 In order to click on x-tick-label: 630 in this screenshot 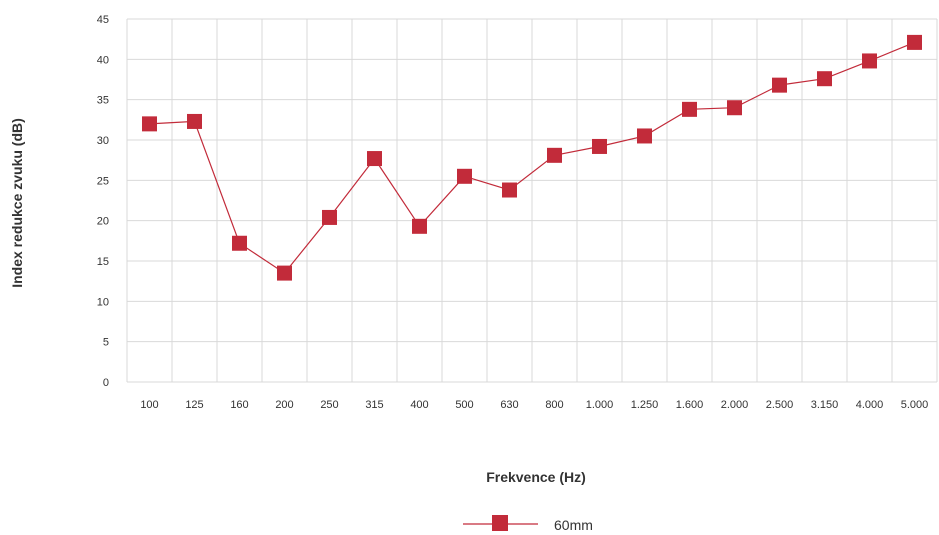, I will do `click(509, 405)`.